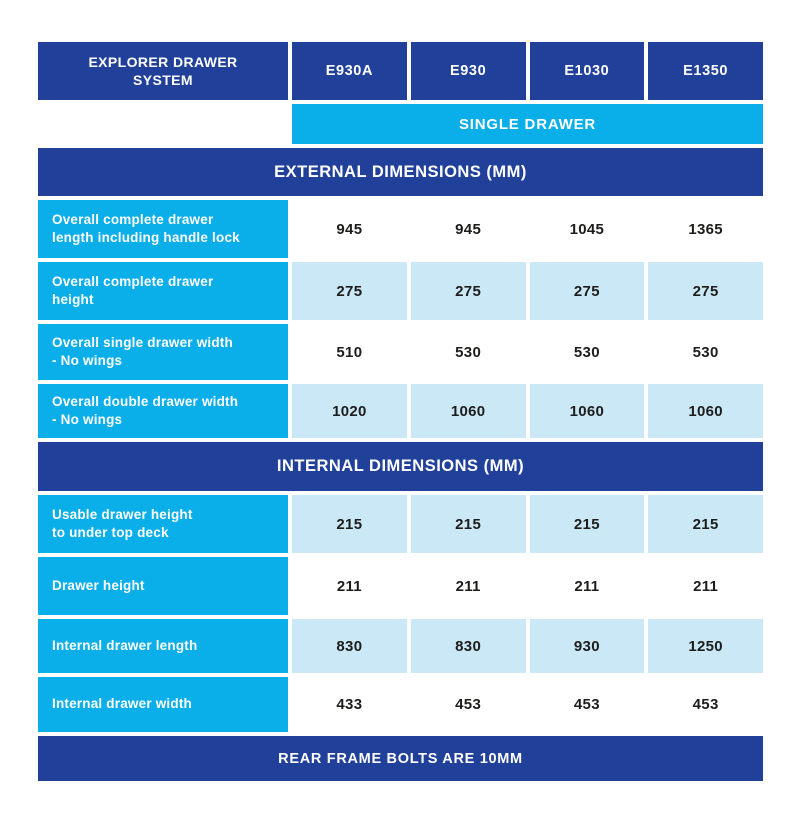 This screenshot has width=800, height=819. What do you see at coordinates (400, 466) in the screenshot?
I see `section-header-internal: INTERNAL DIMENSIONS (MM)` at bounding box center [400, 466].